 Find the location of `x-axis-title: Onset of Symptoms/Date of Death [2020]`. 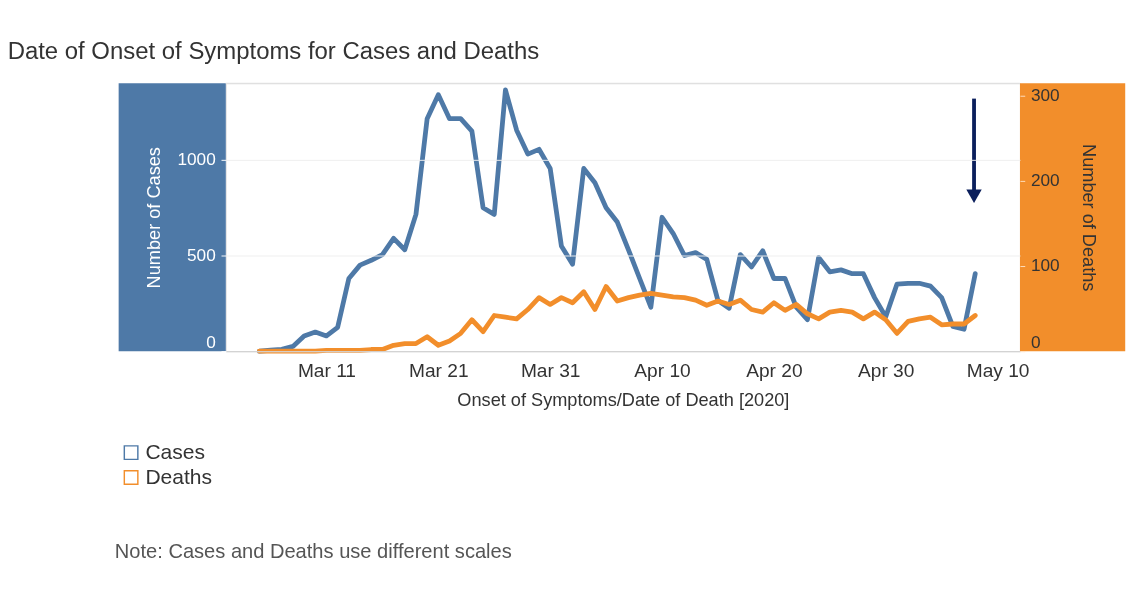

x-axis-title: Onset of Symptoms/Date of Death [2020] is located at coordinates (623, 400).